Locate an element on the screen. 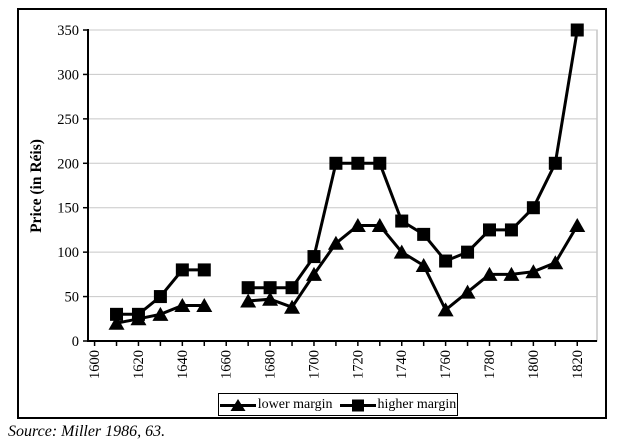 The image size is (624, 448). legend-label-higher-margin: higher margin is located at coordinates (417, 404).